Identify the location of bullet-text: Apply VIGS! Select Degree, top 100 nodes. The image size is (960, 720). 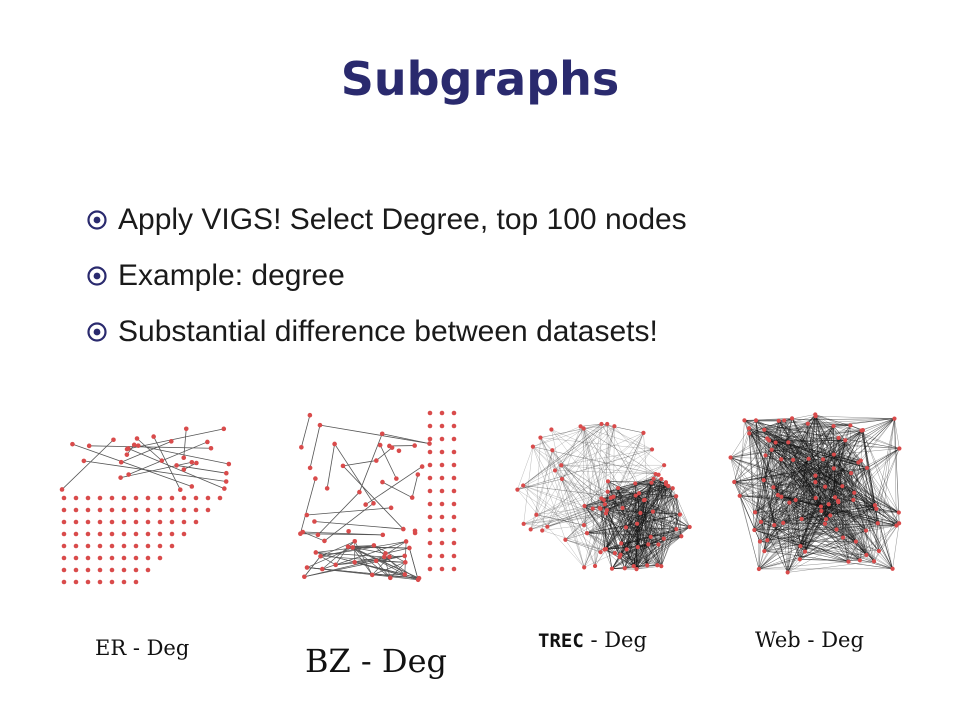
(402, 219).